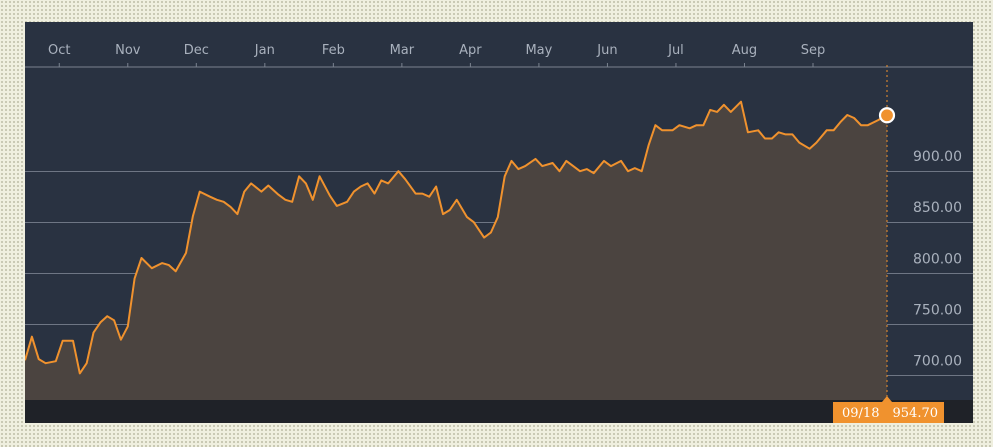 This screenshot has width=993, height=447. What do you see at coordinates (937, 361) in the screenshot?
I see `y-tick-label: 700.00` at bounding box center [937, 361].